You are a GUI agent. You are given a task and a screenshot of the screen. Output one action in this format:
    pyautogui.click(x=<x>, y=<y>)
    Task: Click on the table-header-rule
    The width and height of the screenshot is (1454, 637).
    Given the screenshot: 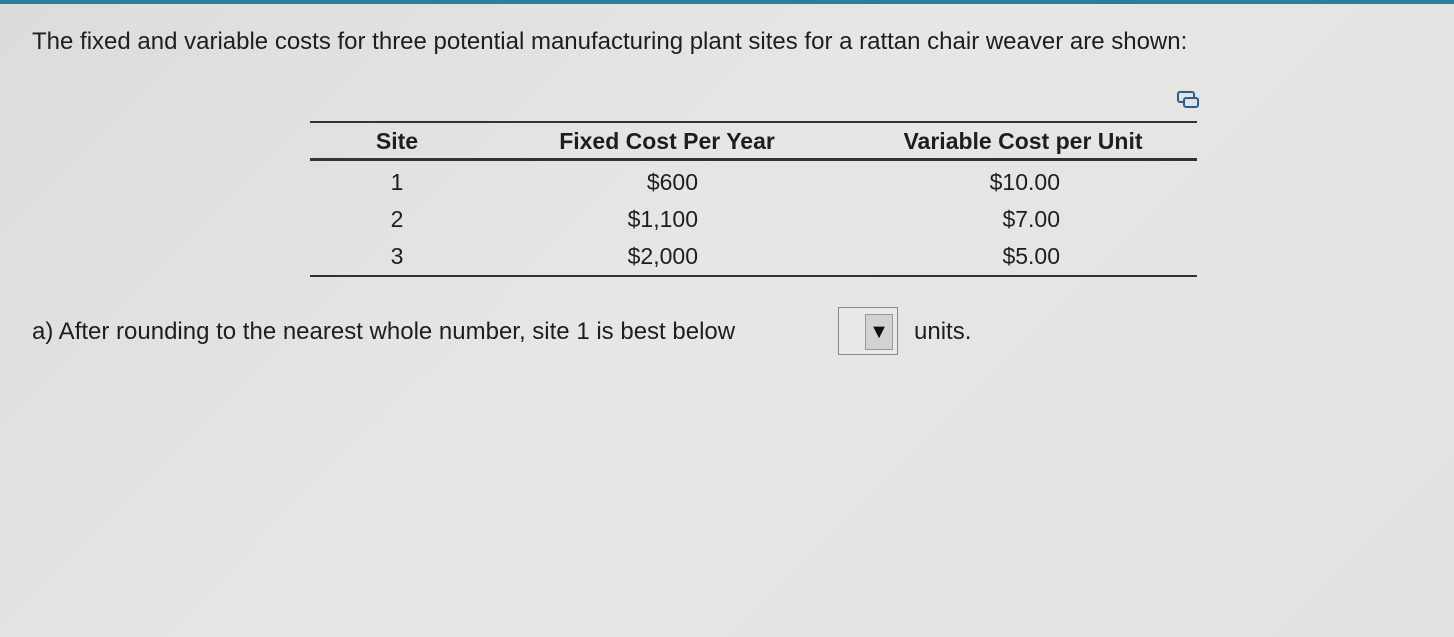 What is the action you would take?
    pyautogui.click(x=753, y=159)
    